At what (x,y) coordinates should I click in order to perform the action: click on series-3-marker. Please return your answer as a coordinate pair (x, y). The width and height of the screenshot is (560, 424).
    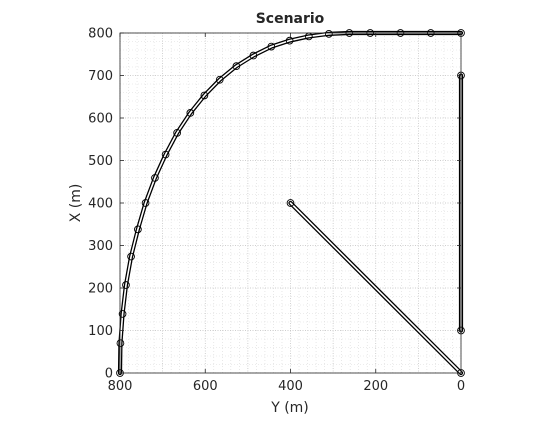
    Looking at the image, I should click on (290, 203).